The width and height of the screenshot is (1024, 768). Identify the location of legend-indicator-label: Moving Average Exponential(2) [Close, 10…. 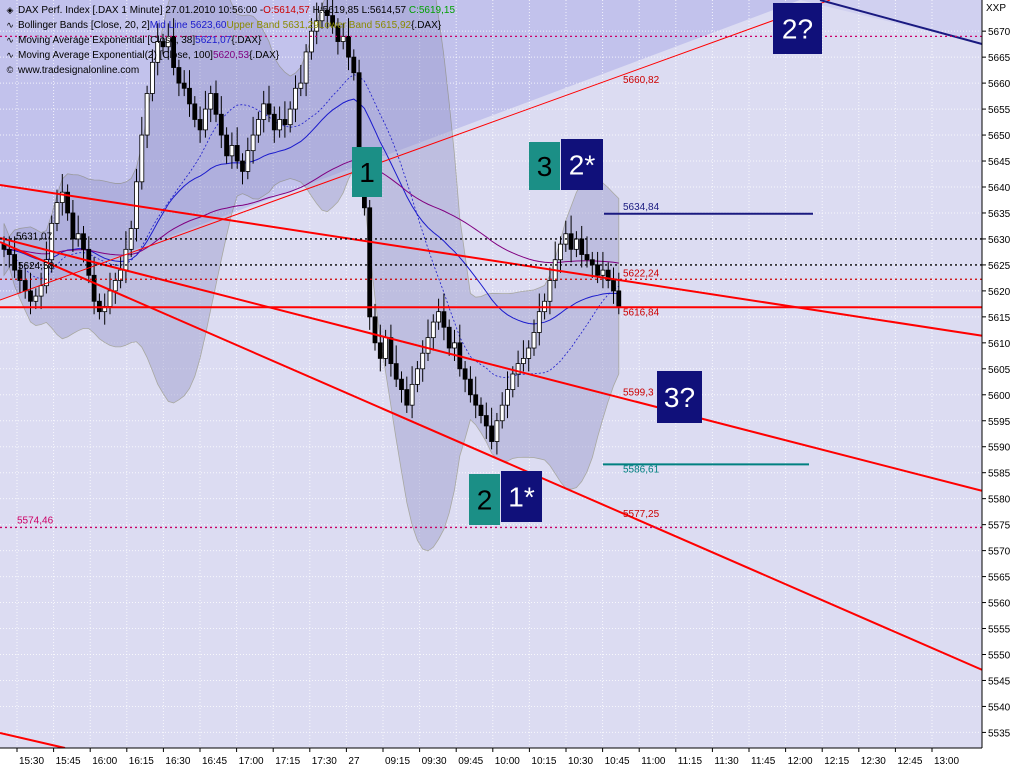
(115, 55).